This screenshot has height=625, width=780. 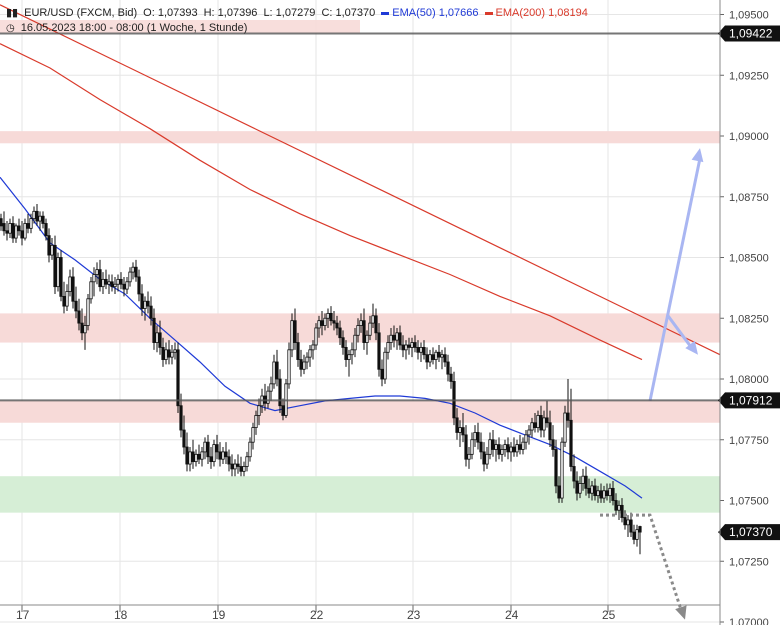 I want to click on y-tick-label: 1,07250, so click(x=749, y=562).